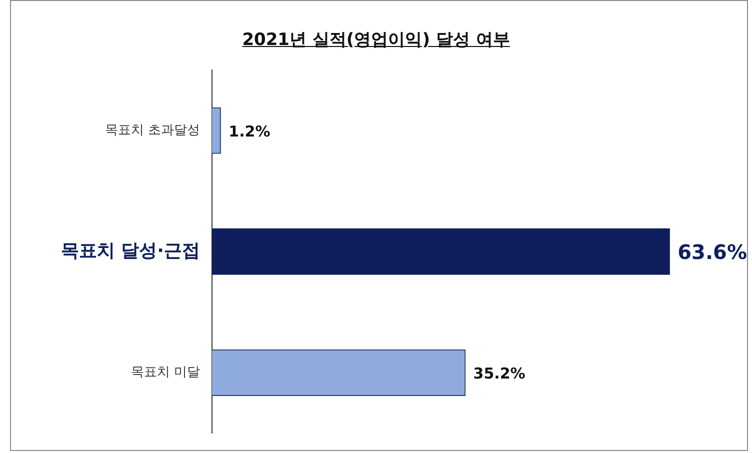 This screenshot has width=752, height=453. I want to click on data-label: 35.2%, so click(499, 373).